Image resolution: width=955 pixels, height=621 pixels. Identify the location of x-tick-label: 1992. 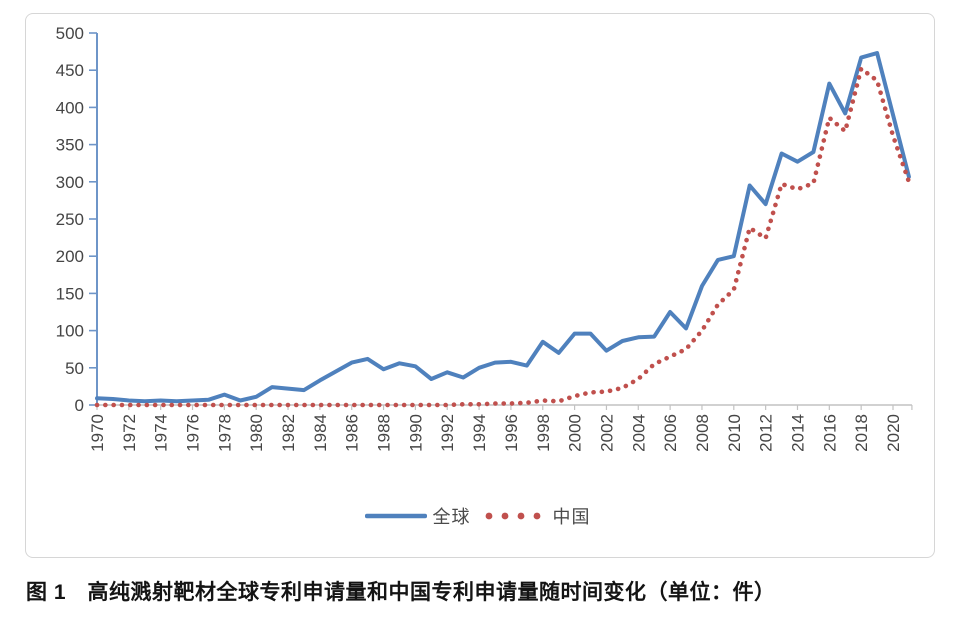
(447, 433).